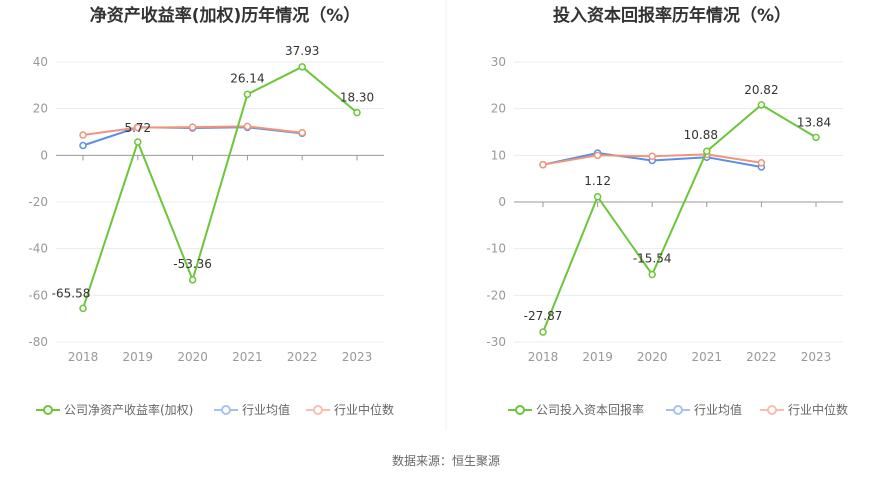 Image resolution: width=893 pixels, height=481 pixels. Describe the element at coordinates (814, 122) in the screenshot. I see `data-label: 13.84` at that location.